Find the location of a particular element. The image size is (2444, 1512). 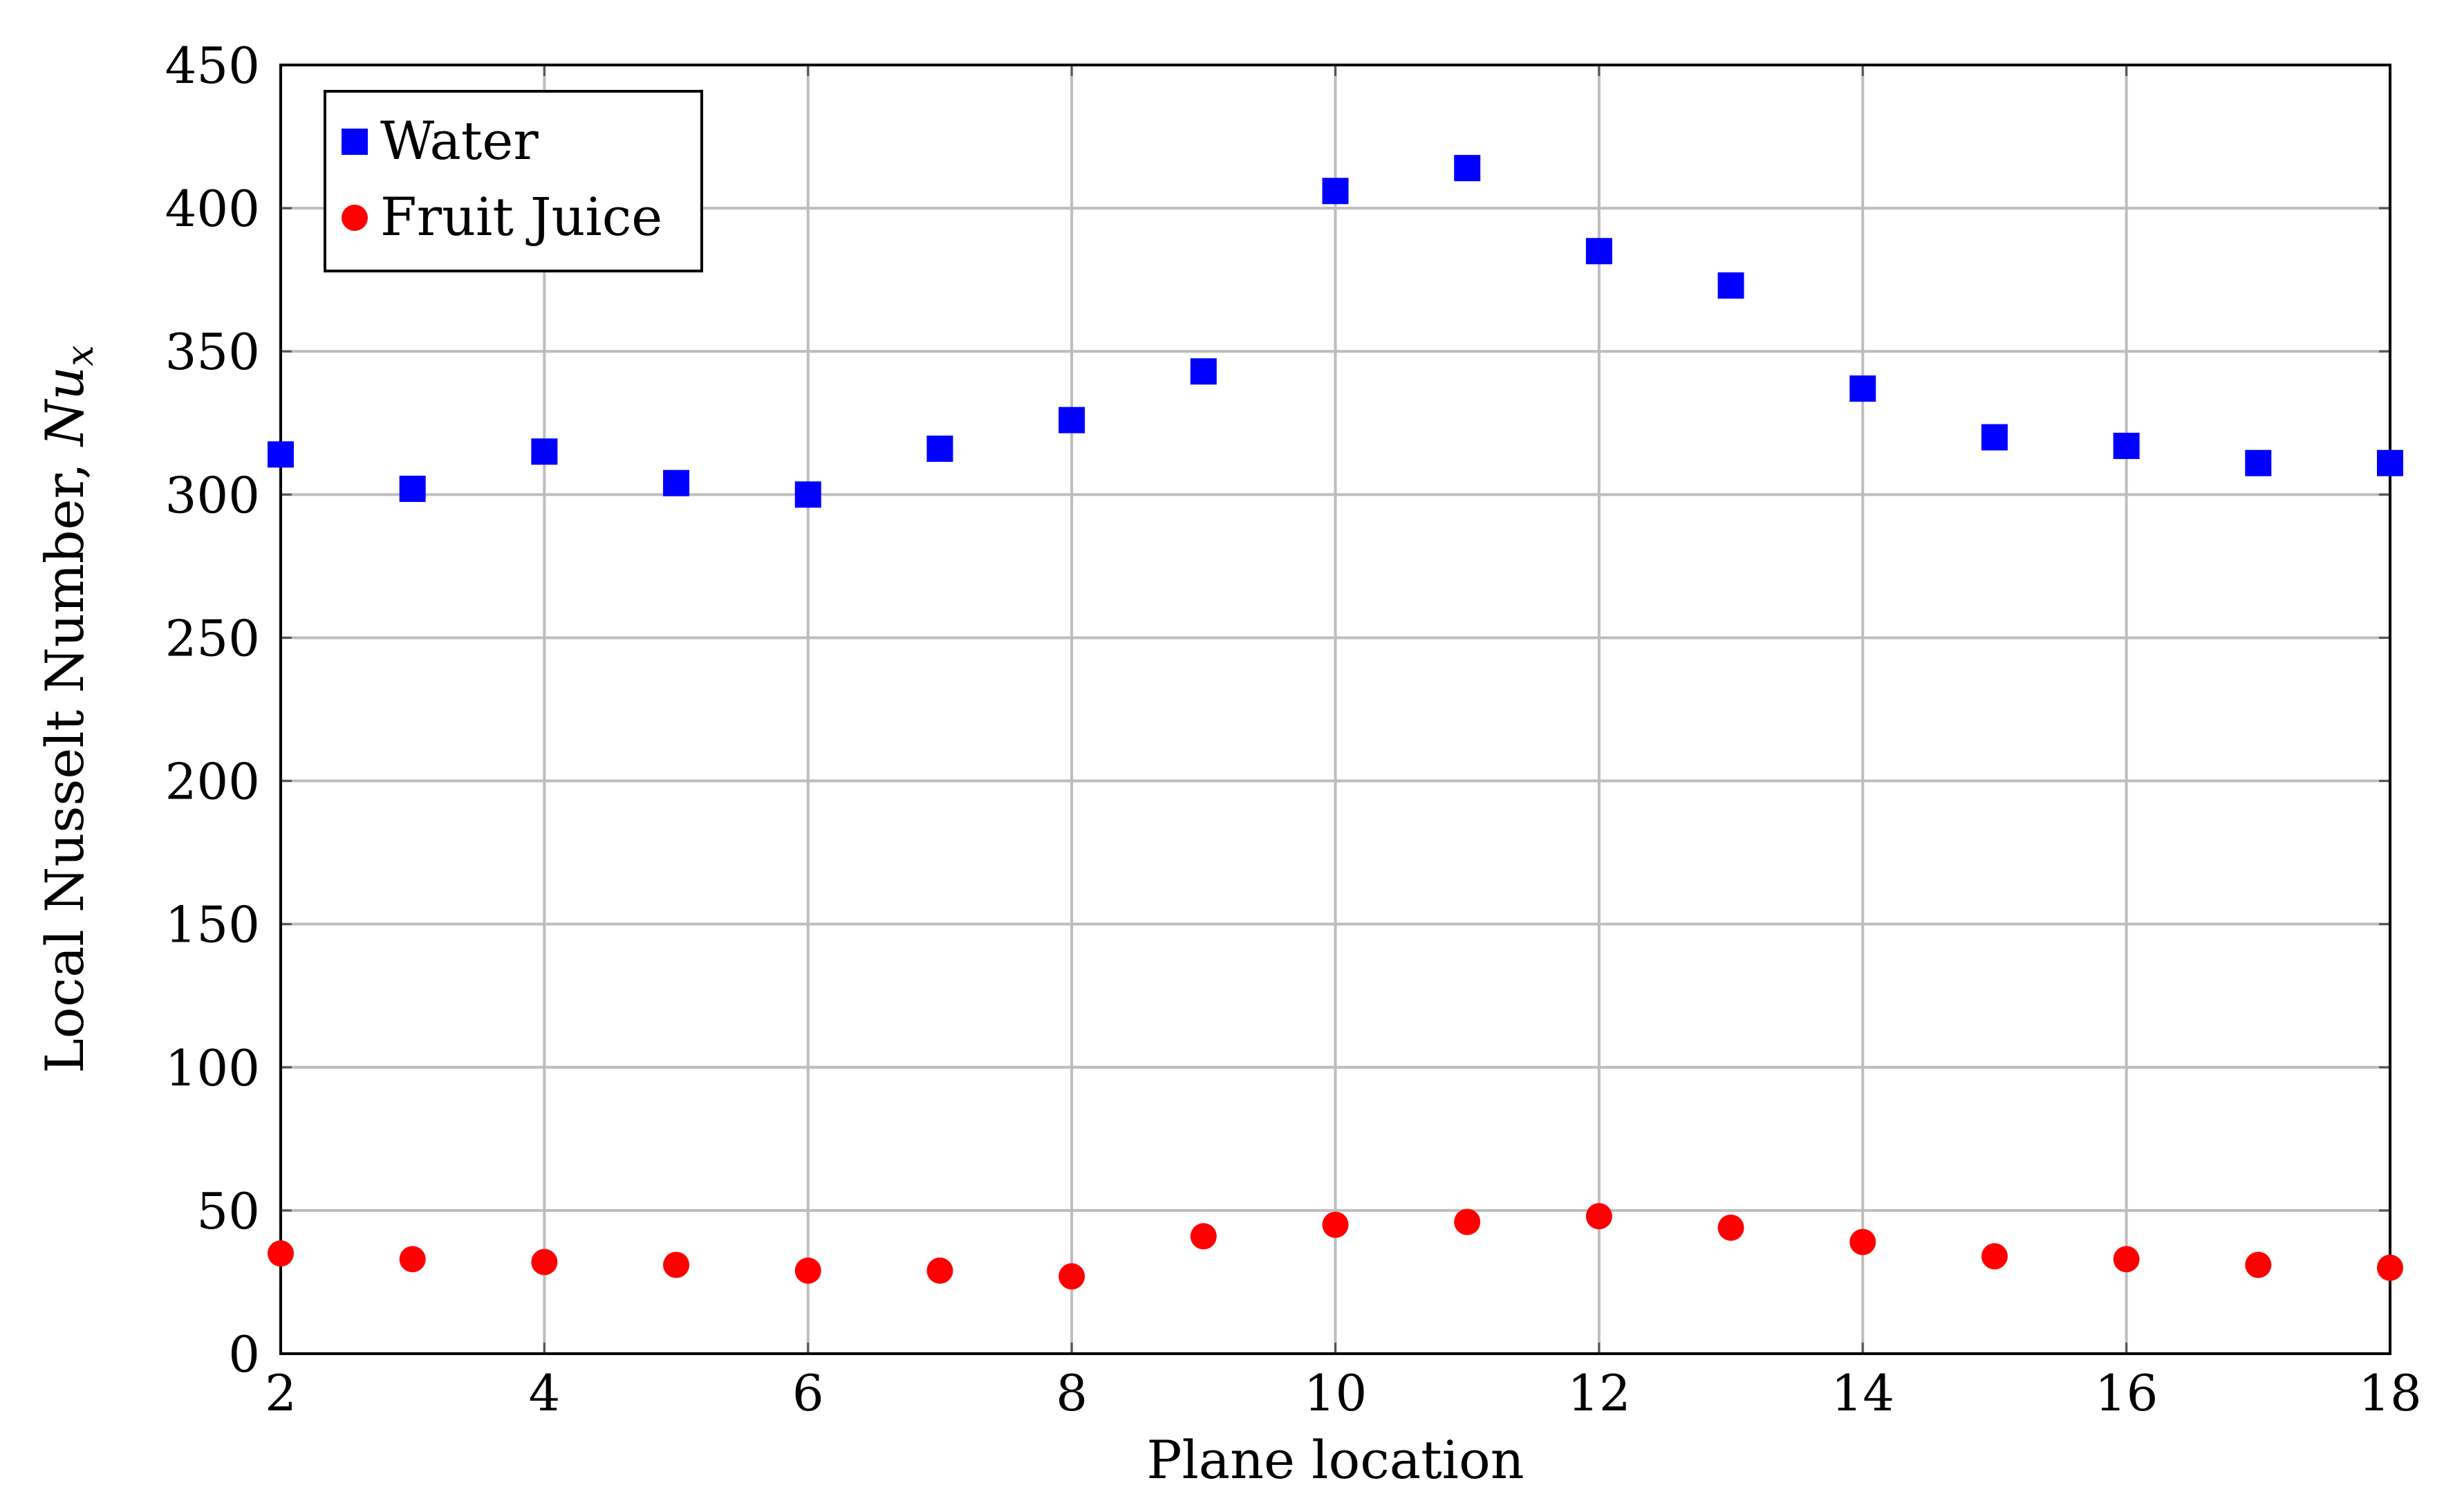

legend-label-water: Water is located at coordinates (459, 140).